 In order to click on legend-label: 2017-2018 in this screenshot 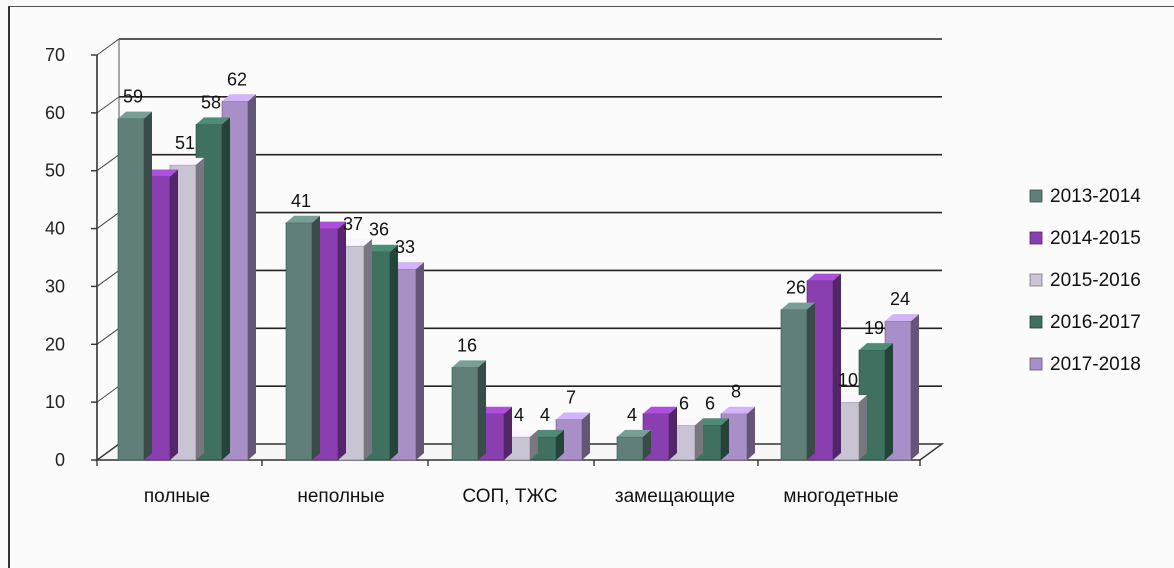, I will do `click(1095, 364)`.